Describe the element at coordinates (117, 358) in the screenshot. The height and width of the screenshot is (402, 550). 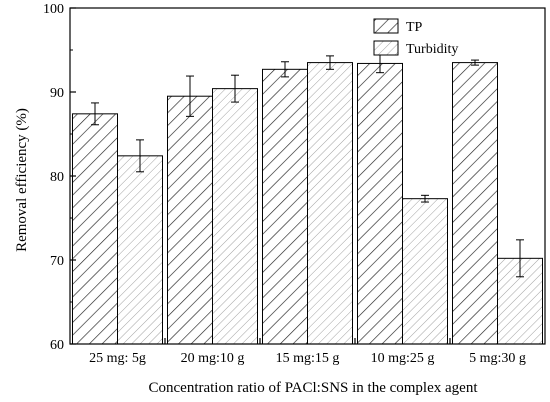
I see `x-tick-label: 25 mg: 5g` at that location.